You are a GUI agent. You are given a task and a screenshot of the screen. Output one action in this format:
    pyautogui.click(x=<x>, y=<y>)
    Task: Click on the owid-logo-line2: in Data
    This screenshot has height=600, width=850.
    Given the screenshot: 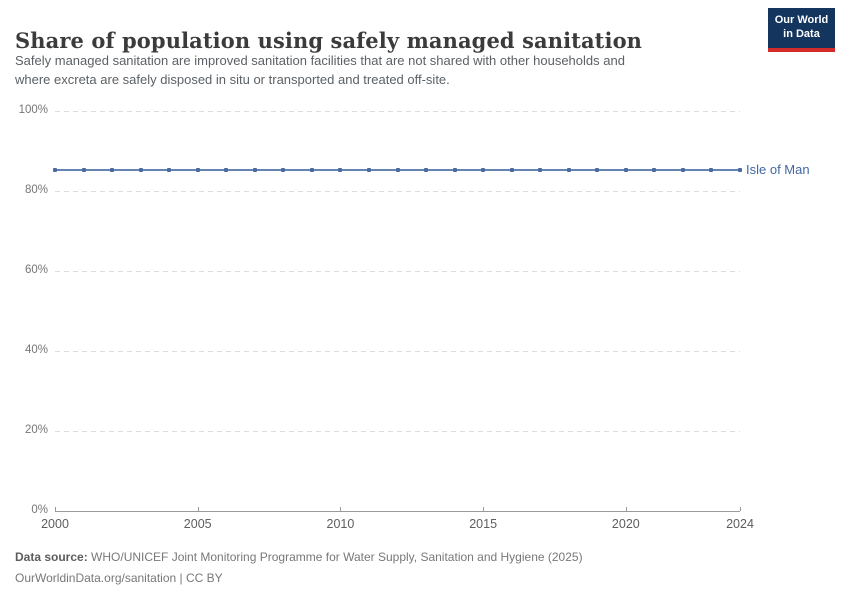 What is the action you would take?
    pyautogui.click(x=801, y=34)
    